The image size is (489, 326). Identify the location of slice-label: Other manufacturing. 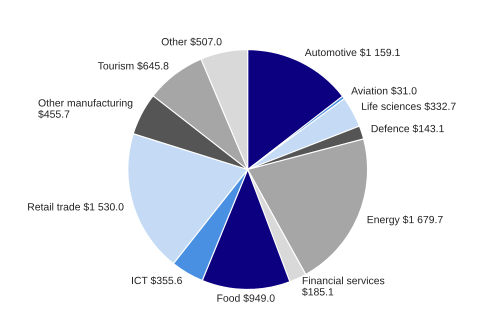
(85, 103).